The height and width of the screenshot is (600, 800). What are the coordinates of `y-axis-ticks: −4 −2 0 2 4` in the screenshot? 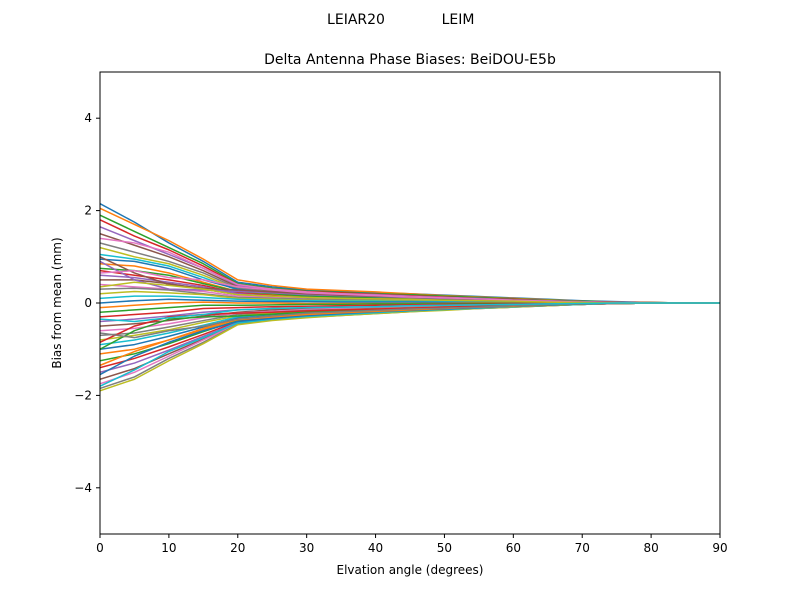 It's located at (87, 303).